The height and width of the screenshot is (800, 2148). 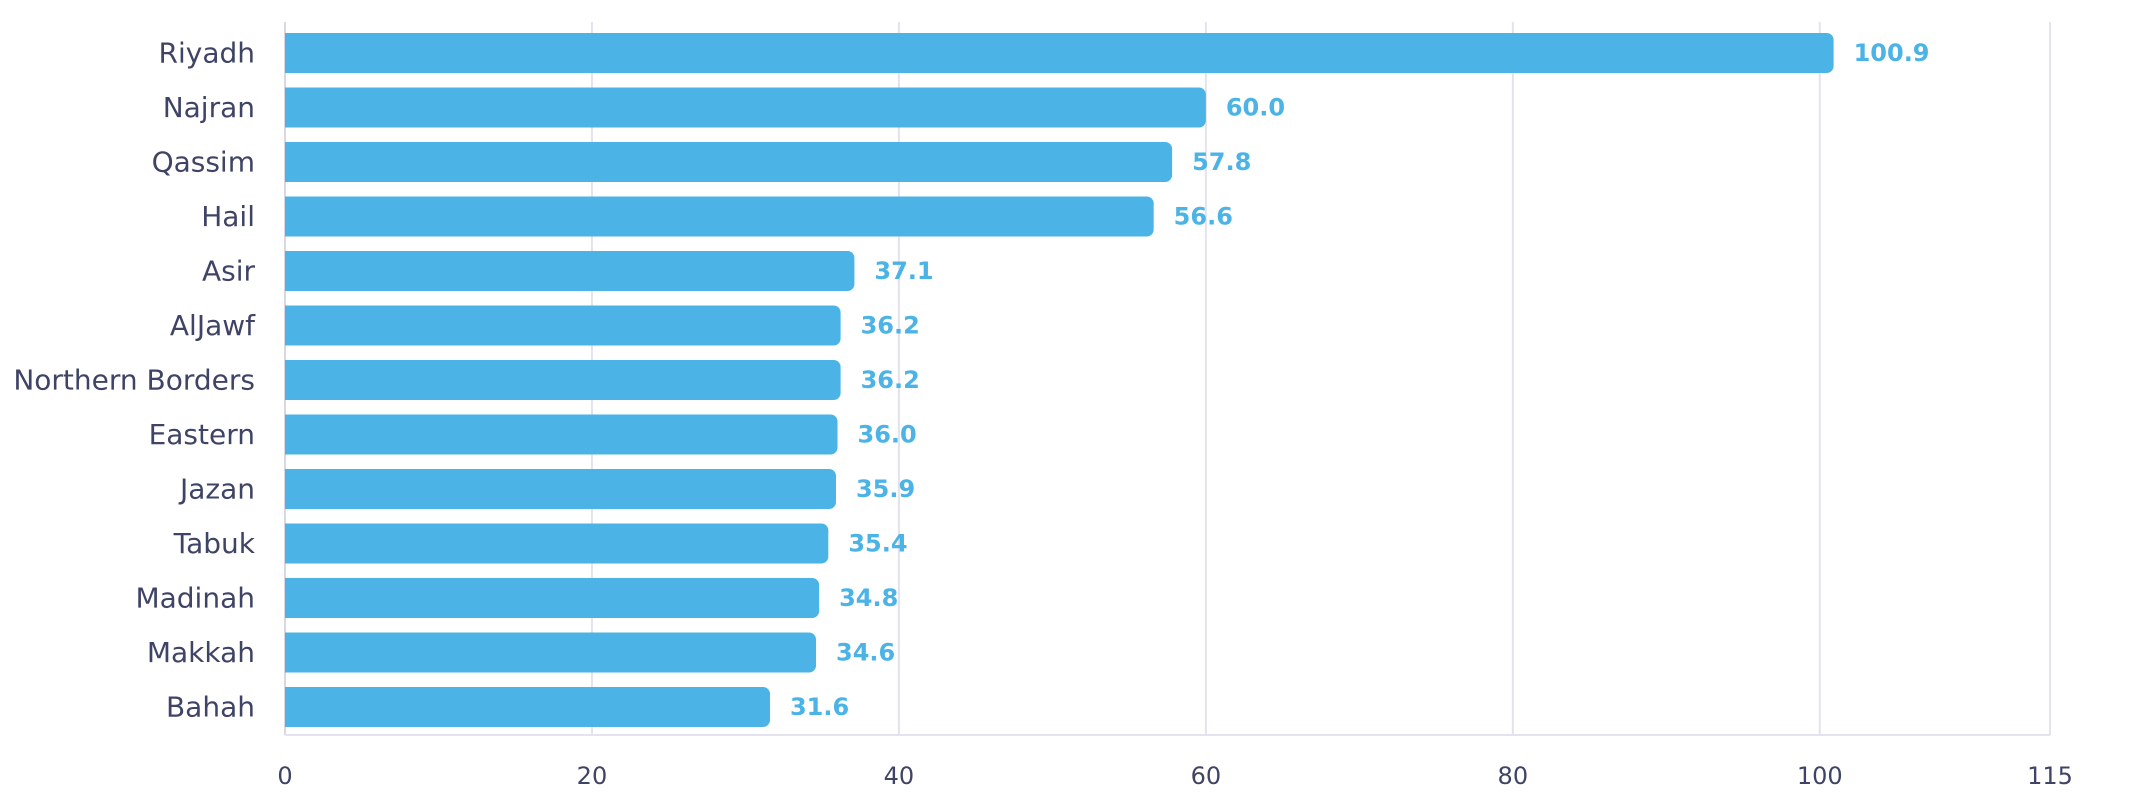 I want to click on category-label: Najran, so click(x=209, y=107).